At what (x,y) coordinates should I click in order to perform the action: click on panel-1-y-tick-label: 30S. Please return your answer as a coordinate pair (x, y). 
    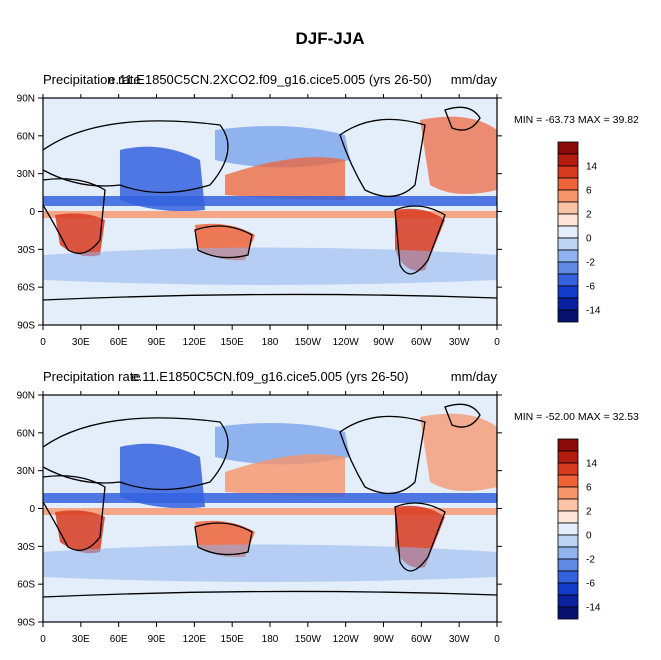
    Looking at the image, I should click on (26, 250).